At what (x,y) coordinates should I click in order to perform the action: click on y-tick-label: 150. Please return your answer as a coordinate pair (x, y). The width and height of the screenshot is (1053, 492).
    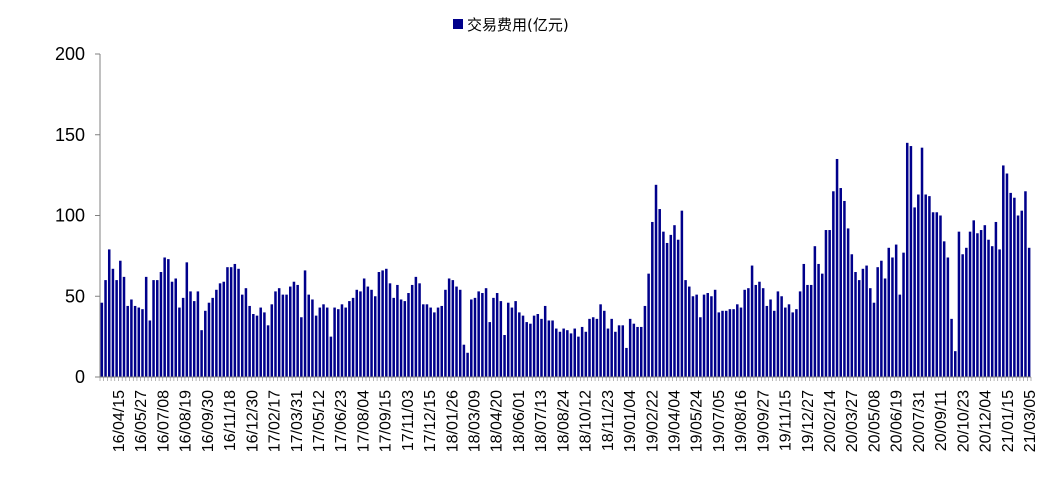
    Looking at the image, I should click on (70, 135).